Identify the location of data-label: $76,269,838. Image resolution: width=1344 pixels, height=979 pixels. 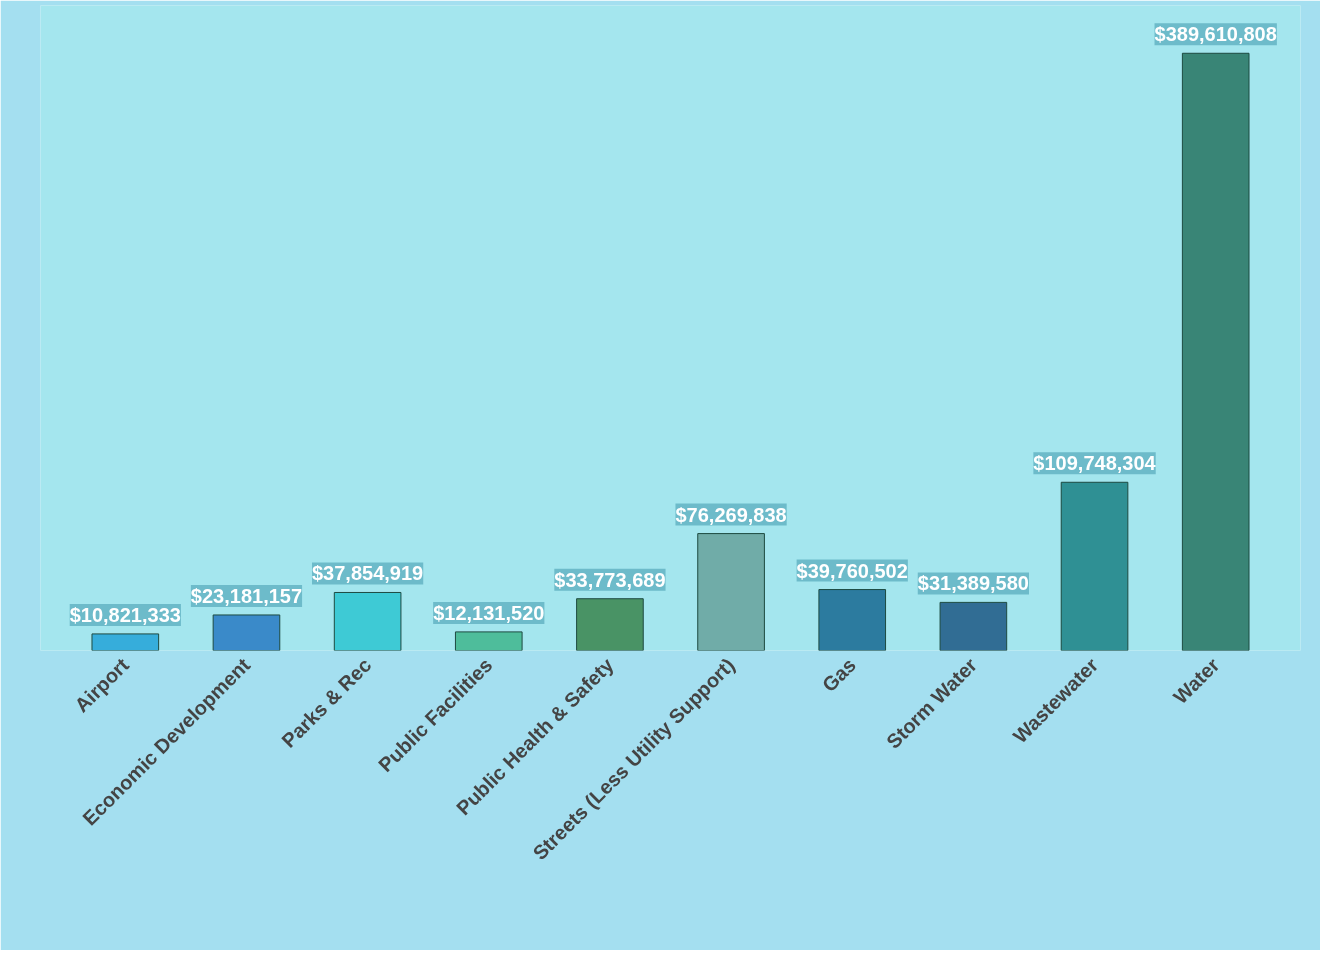
(731, 514).